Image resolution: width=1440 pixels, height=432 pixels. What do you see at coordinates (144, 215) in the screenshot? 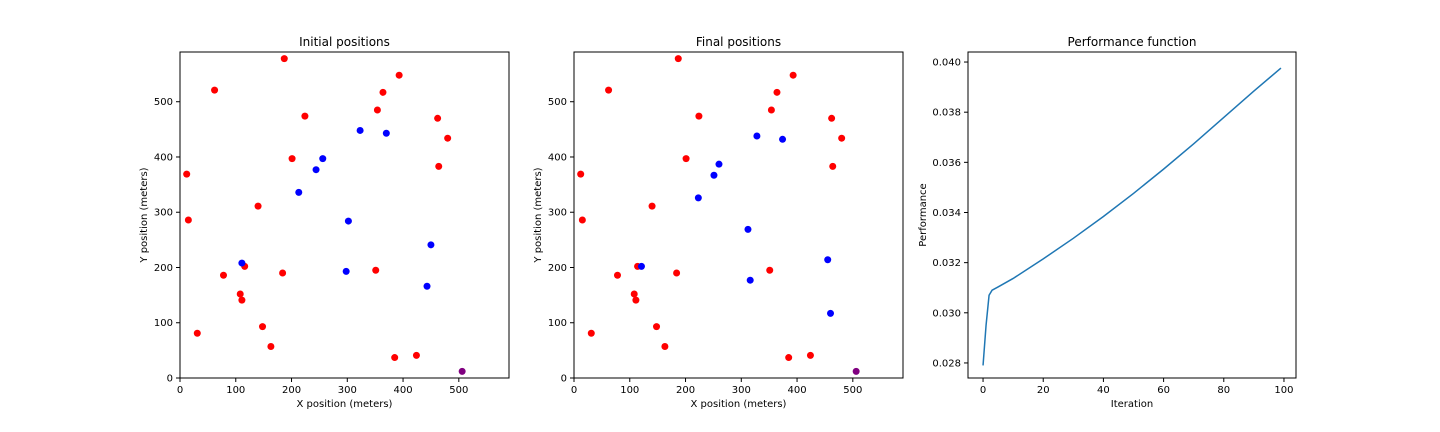
I see `y-axis-label: Y position (meters)` at bounding box center [144, 215].